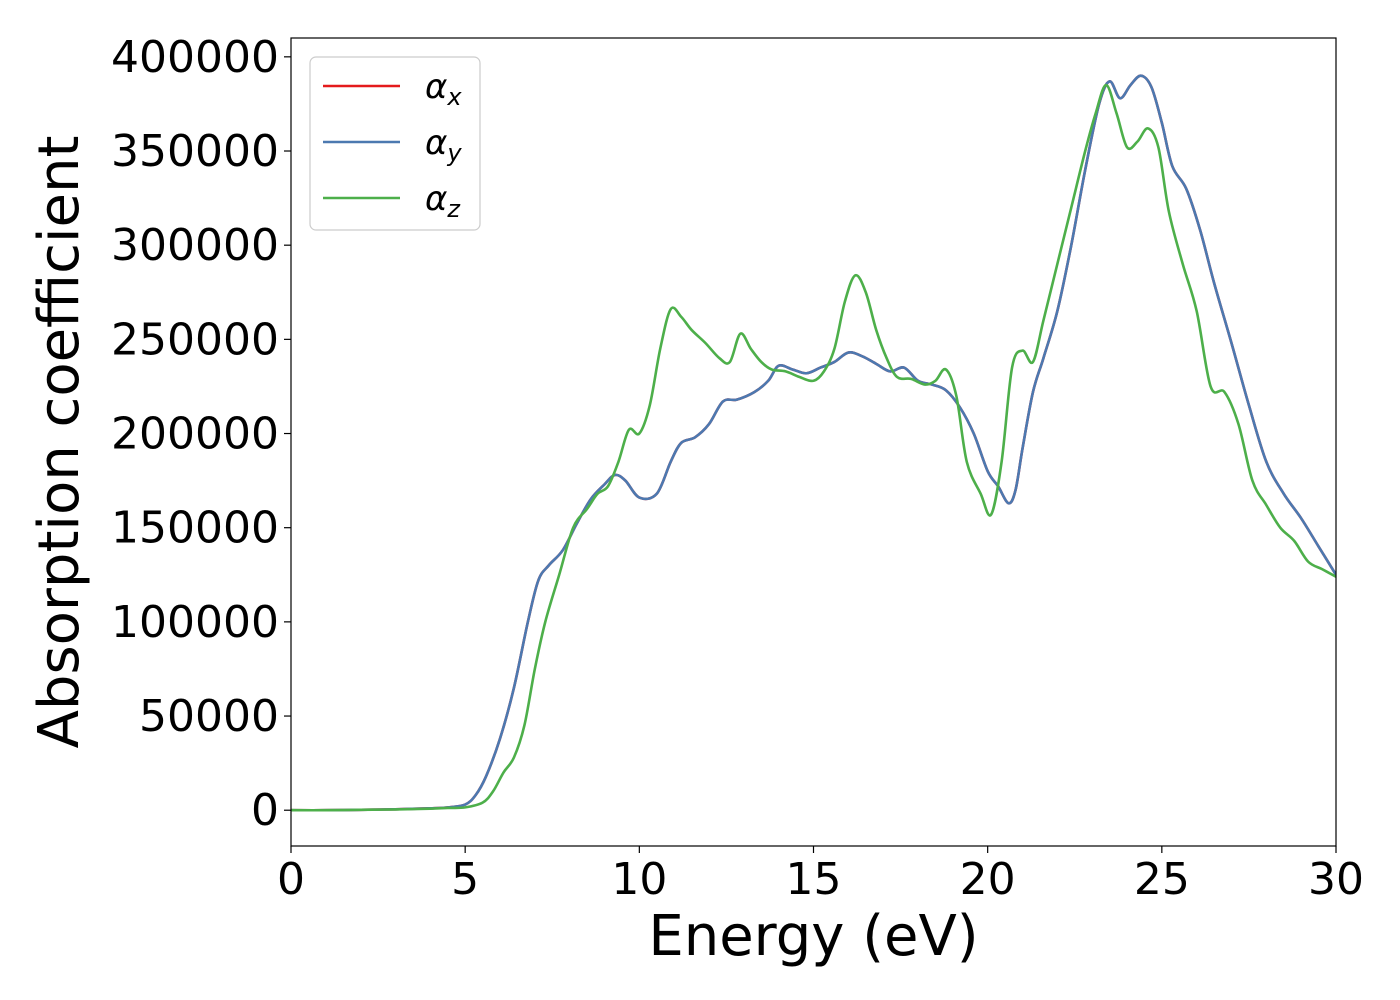 The image size is (1400, 1000). I want to click on x-tick-label: 10, so click(639, 879).